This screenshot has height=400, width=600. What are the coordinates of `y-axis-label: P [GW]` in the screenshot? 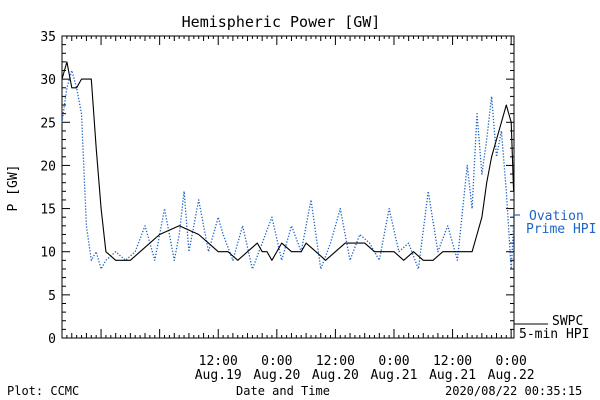 It's located at (13, 188).